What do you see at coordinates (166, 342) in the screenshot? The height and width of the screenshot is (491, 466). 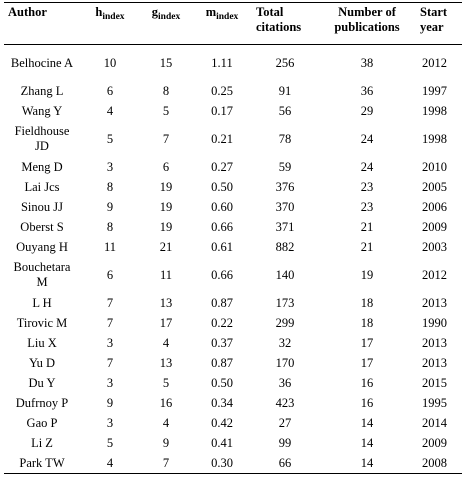 I see `cell-g-index: 4` at bounding box center [166, 342].